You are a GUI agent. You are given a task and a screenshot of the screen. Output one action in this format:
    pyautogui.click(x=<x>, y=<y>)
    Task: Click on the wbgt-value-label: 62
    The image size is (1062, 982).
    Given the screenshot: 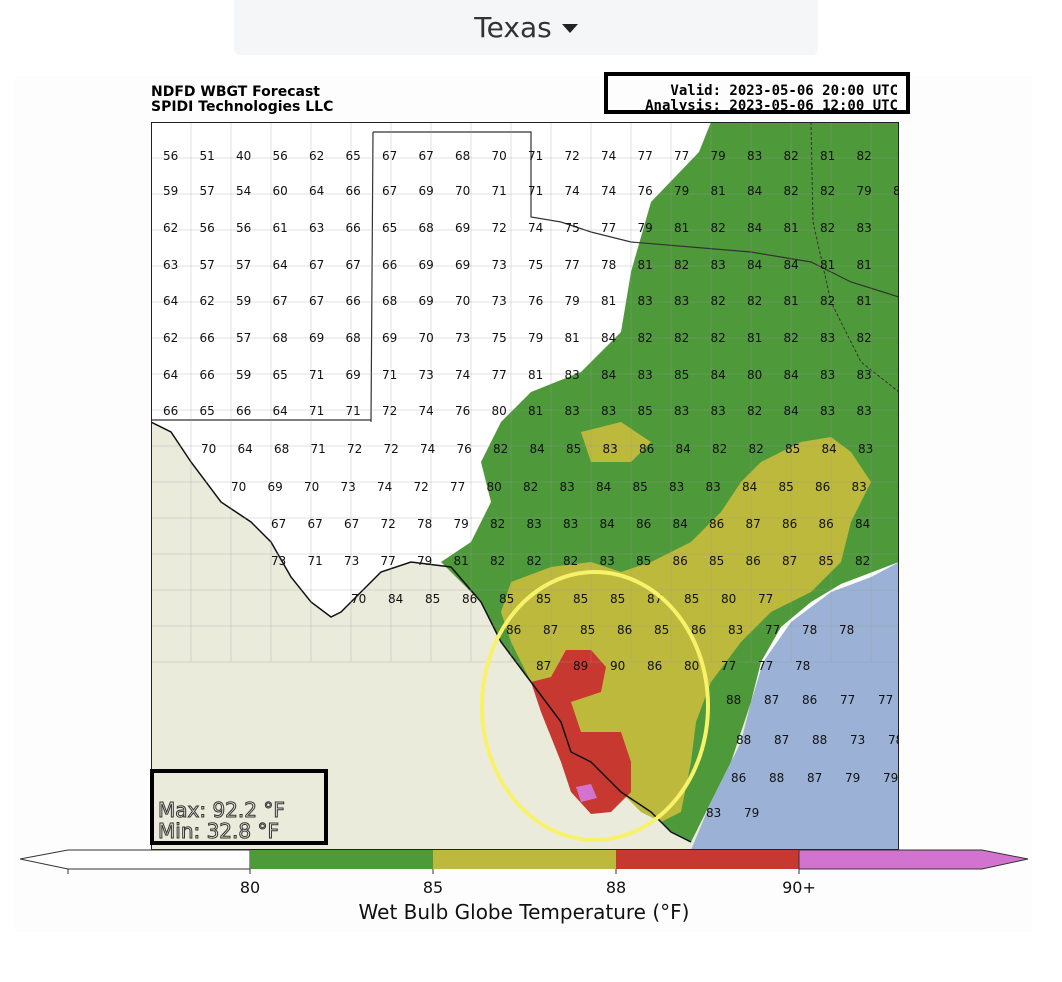 What is the action you would take?
    pyautogui.click(x=207, y=301)
    